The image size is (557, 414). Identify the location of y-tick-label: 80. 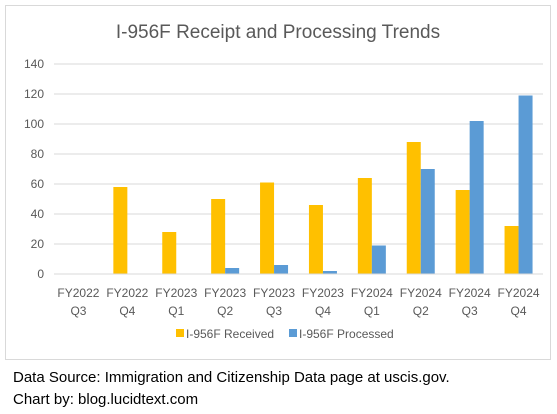
(38, 154).